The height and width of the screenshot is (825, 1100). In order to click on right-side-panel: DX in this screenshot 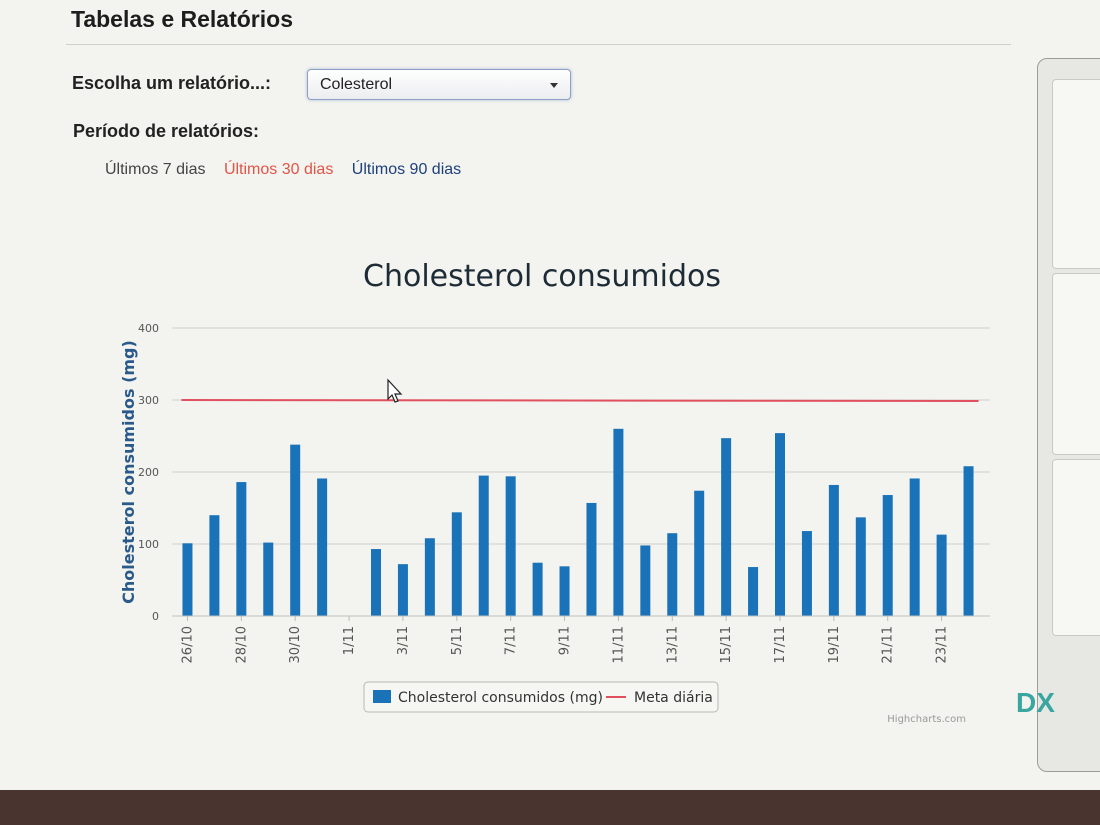, I will do `click(1058, 415)`.